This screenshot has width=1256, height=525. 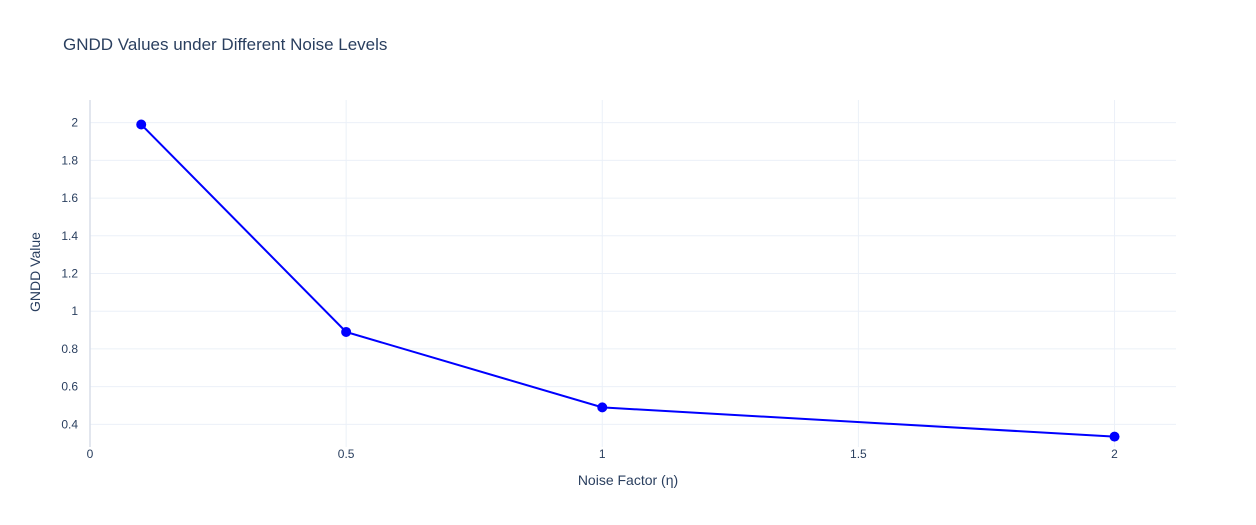 What do you see at coordinates (69, 387) in the screenshot?
I see `y-tick-label: 0.6` at bounding box center [69, 387].